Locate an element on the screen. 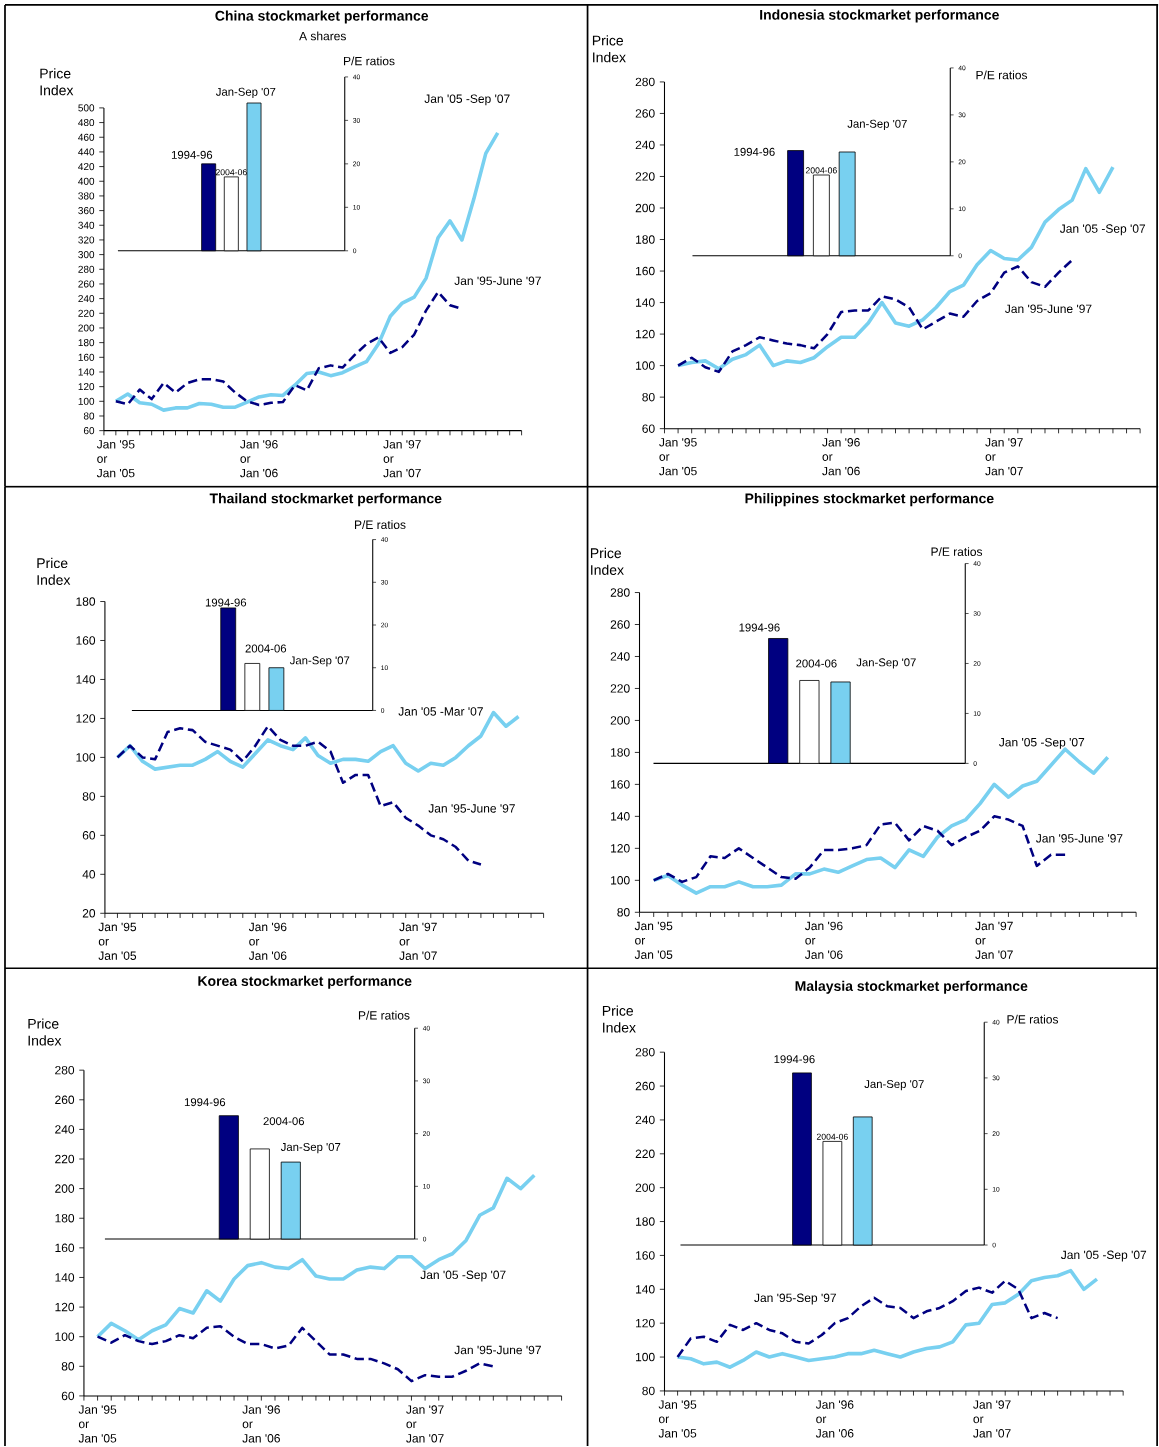 Image resolution: width=1159 pixels, height=1447 pixels. chart-title: Philippines stockmarket performance is located at coordinates (869, 500).